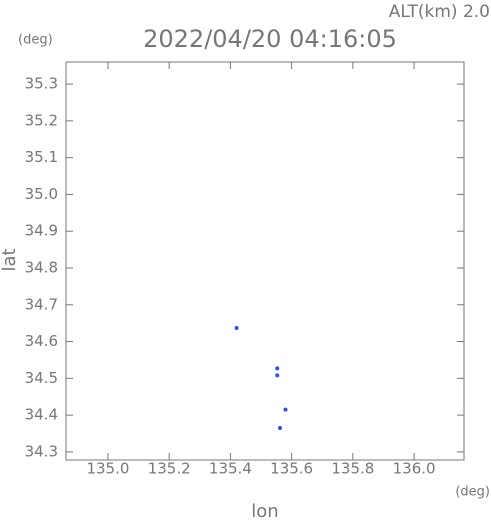 Image resolution: width=491 pixels, height=521 pixels. What do you see at coordinates (472, 492) in the screenshot?
I see `x-unit: (deg)` at bounding box center [472, 492].